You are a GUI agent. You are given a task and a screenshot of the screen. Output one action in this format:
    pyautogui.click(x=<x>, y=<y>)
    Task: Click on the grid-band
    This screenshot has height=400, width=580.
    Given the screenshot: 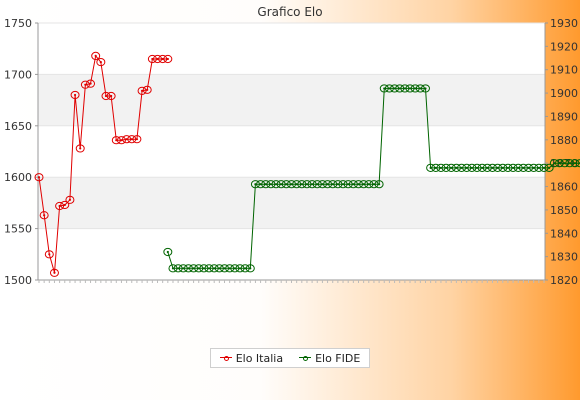 What is the action you would take?
    pyautogui.click(x=291, y=203)
    